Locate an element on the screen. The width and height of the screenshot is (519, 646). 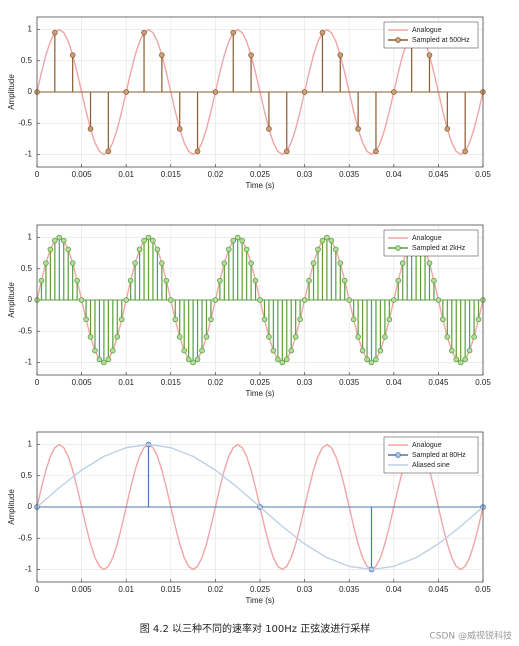
legend-marker is located at coordinates (398, 248).